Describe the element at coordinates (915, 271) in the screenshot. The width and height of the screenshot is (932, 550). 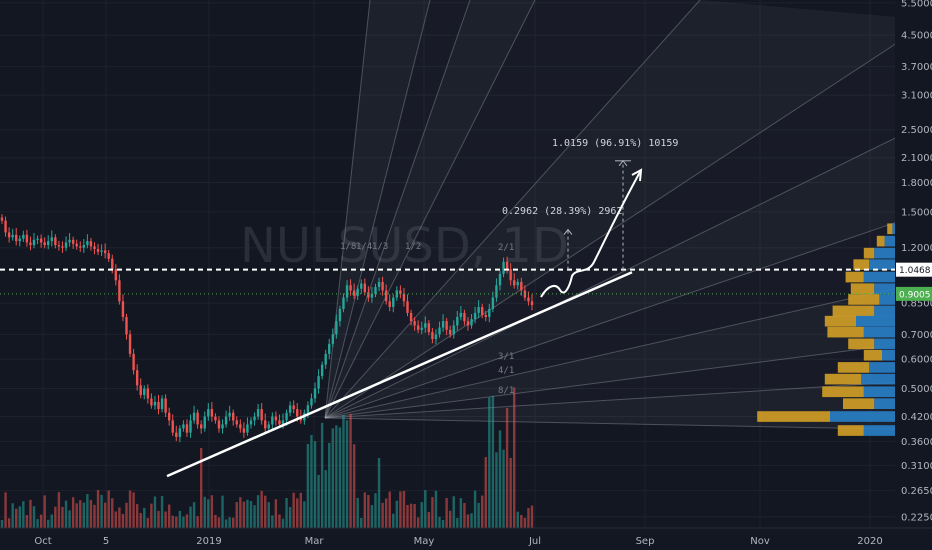
I see `price-badge-label: 1.0468` at that location.